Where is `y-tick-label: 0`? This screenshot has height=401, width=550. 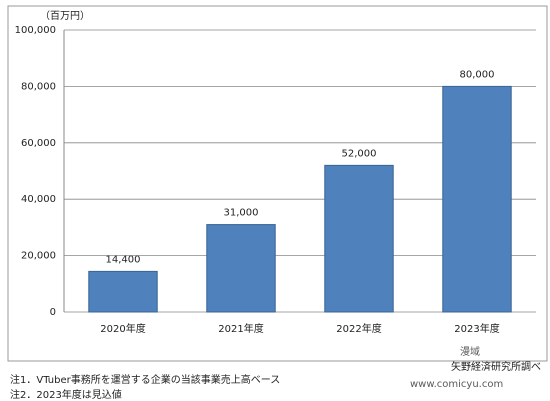
y-tick-label: 0 is located at coordinates (53, 312).